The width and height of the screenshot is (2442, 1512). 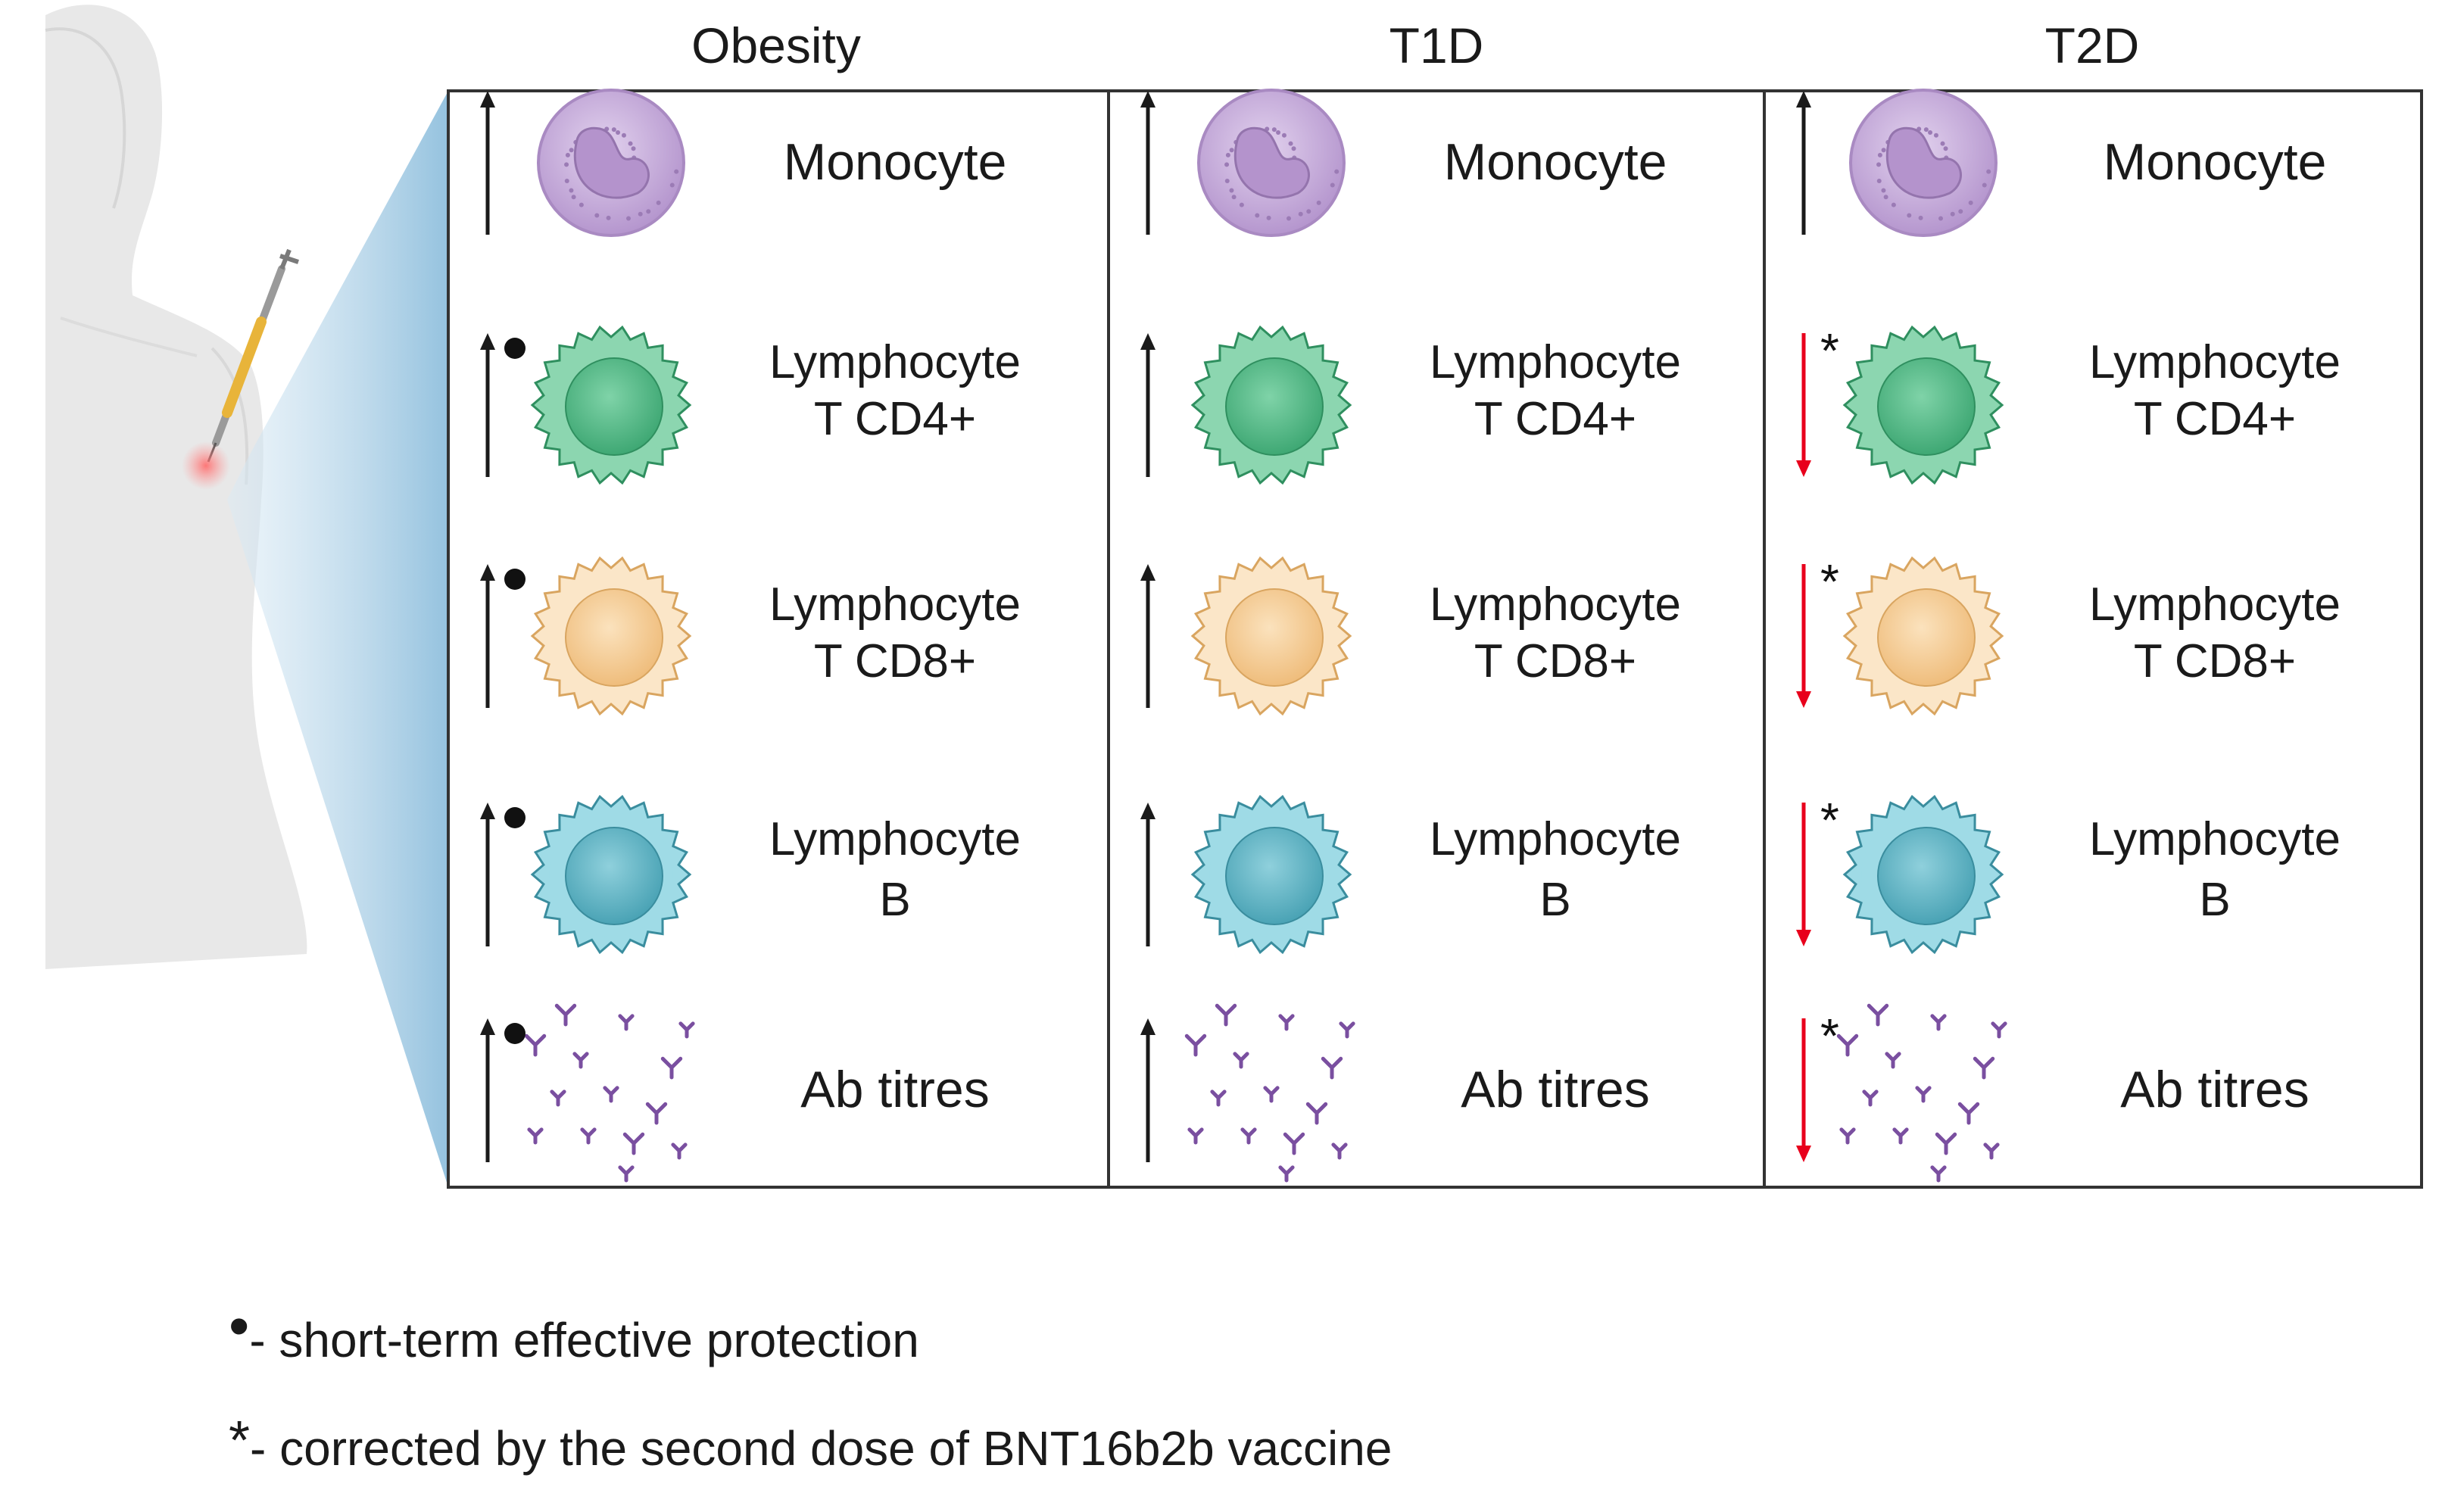 What do you see at coordinates (2092, 45) in the screenshot?
I see `column-title-t2d: T2D` at bounding box center [2092, 45].